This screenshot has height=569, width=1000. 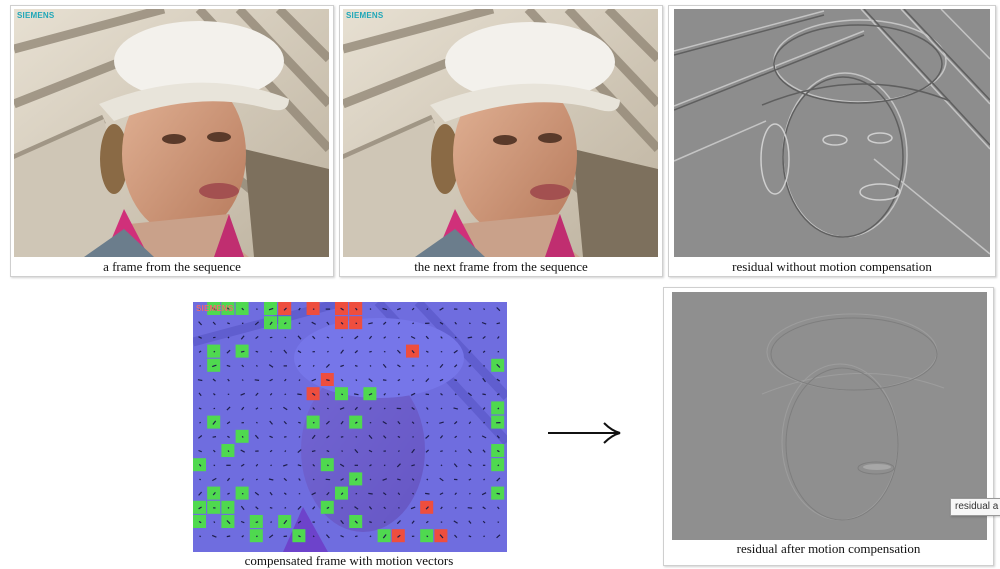 I want to click on residual-mc-caption: residual after motion compensation, so click(x=828, y=549).